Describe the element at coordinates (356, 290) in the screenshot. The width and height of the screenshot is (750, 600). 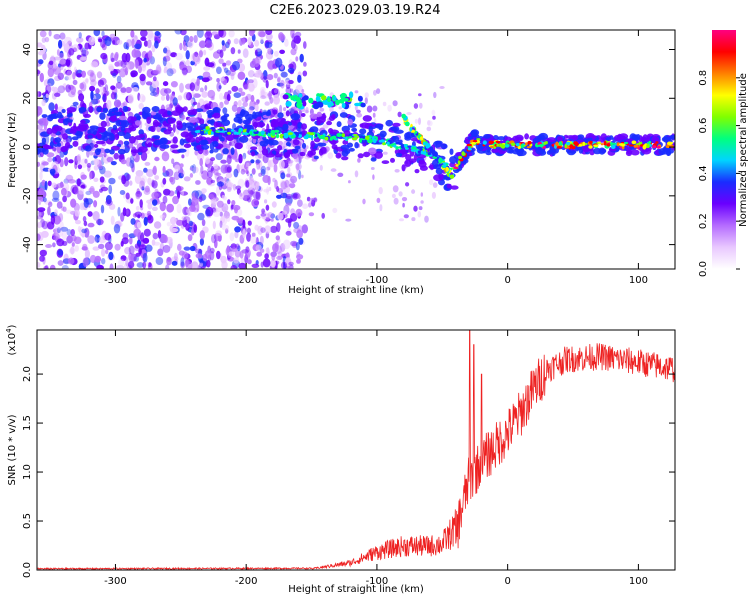
I see `top-x-axis-label: Height of straight line (km)` at that location.